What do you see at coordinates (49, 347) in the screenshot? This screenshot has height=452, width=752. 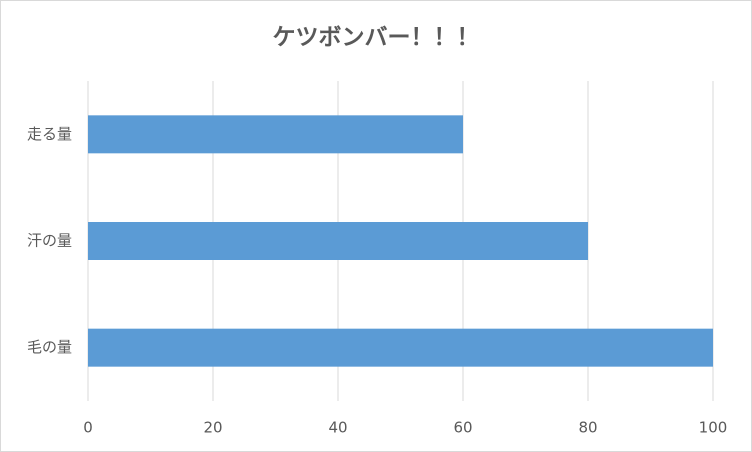 I see `y-tick-label: 毛の量` at bounding box center [49, 347].